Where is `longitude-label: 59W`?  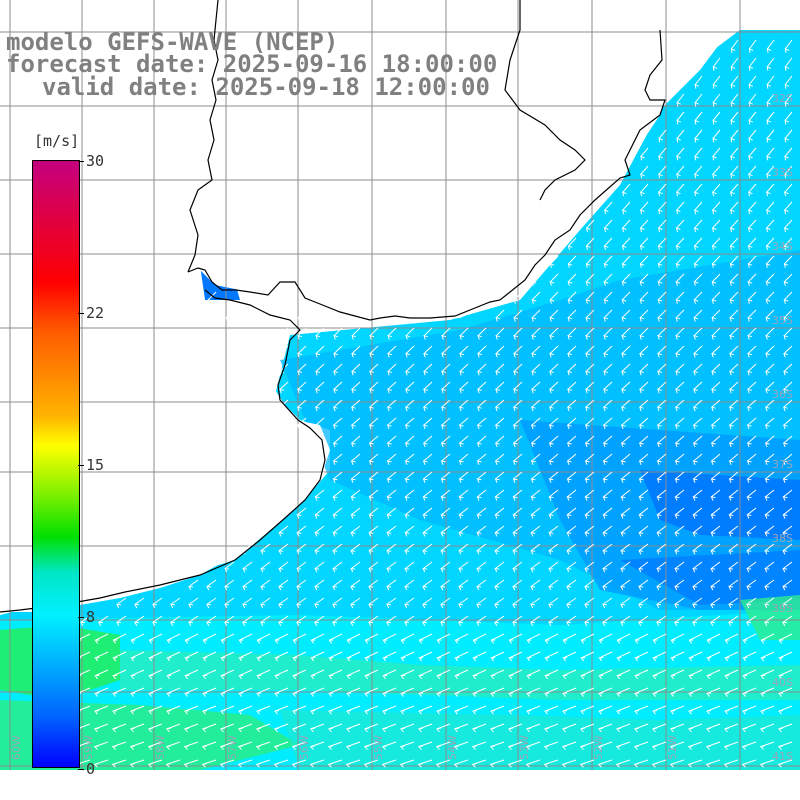 longitude-label: 59W is located at coordinates (88, 747).